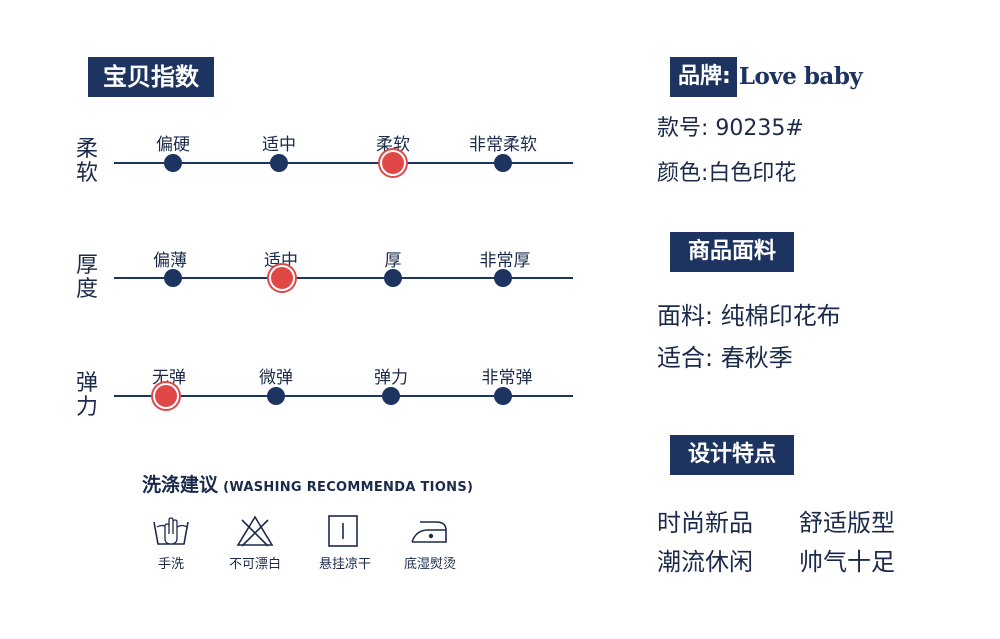 The image size is (1000, 639). What do you see at coordinates (391, 378) in the screenshot?
I see `level-label: 弹力` at bounding box center [391, 378].